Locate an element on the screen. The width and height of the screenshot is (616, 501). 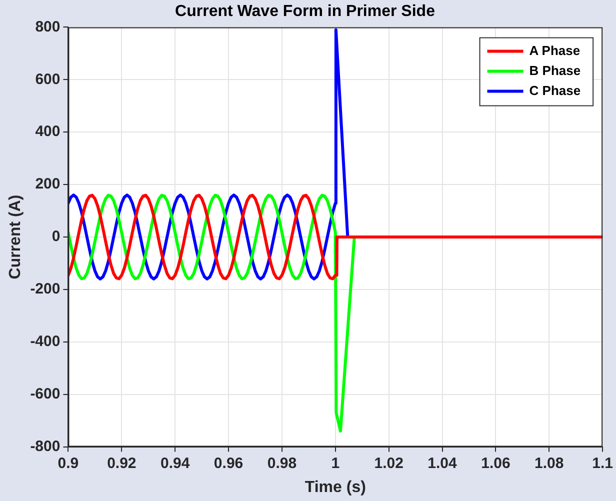
x-tick-label: 0.92 is located at coordinates (121, 463).